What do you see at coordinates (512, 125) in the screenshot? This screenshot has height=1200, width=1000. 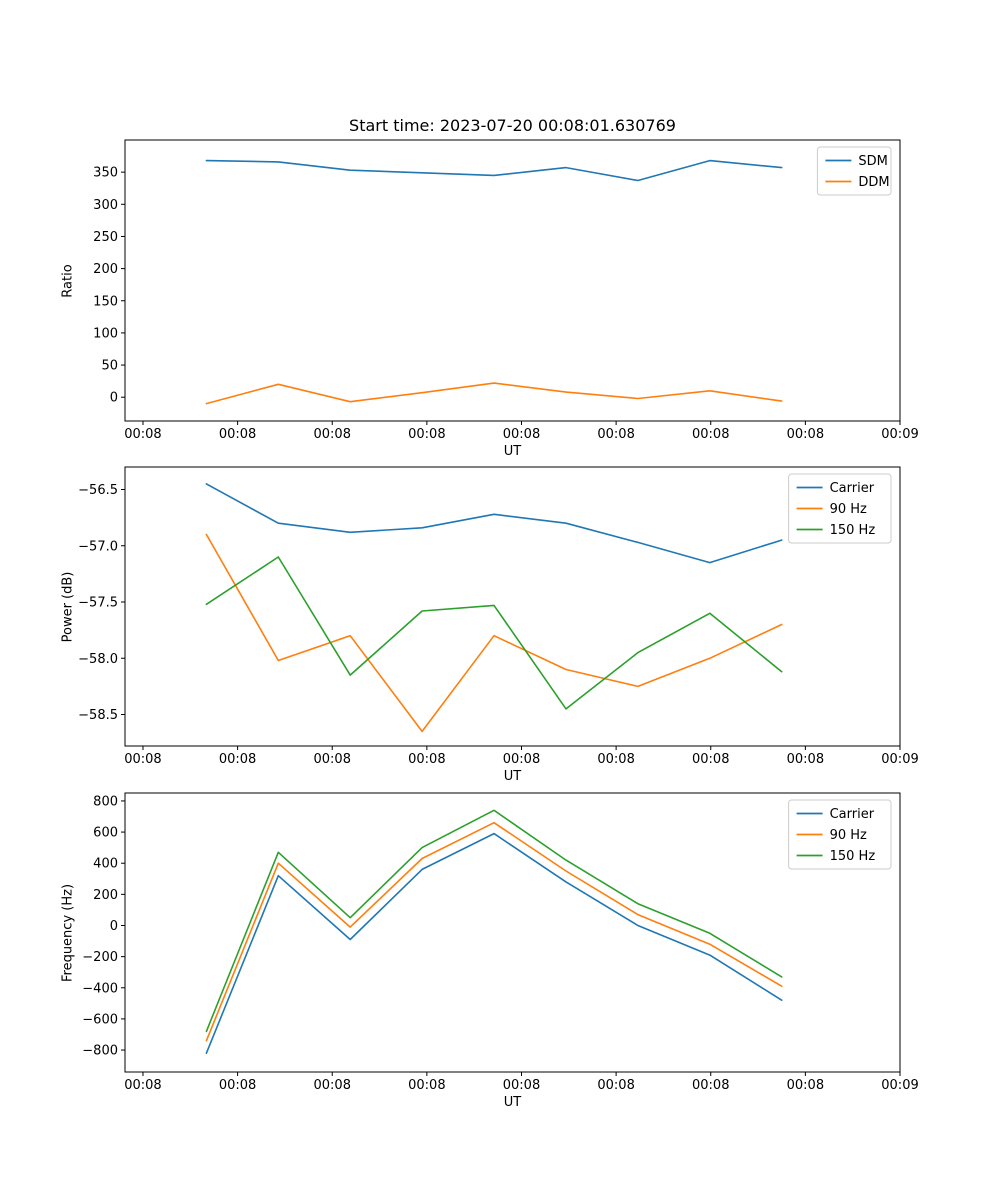 I see `figure-title: Start time: 2023-07-20 00:08:01.630769` at bounding box center [512, 125].